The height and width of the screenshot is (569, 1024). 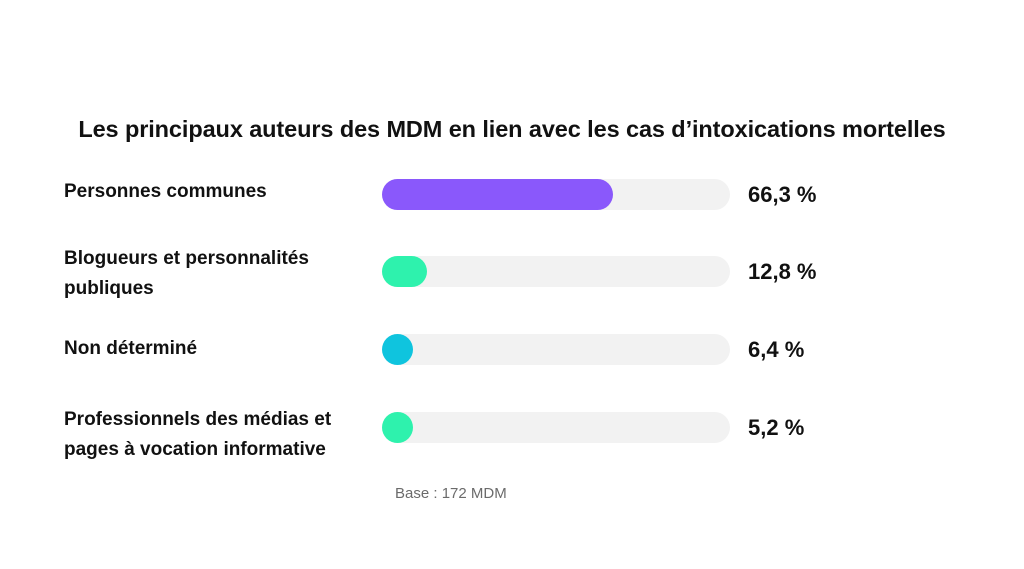 I want to click on category-label: Blogueurs et personnalités publiques, so click(x=186, y=273).